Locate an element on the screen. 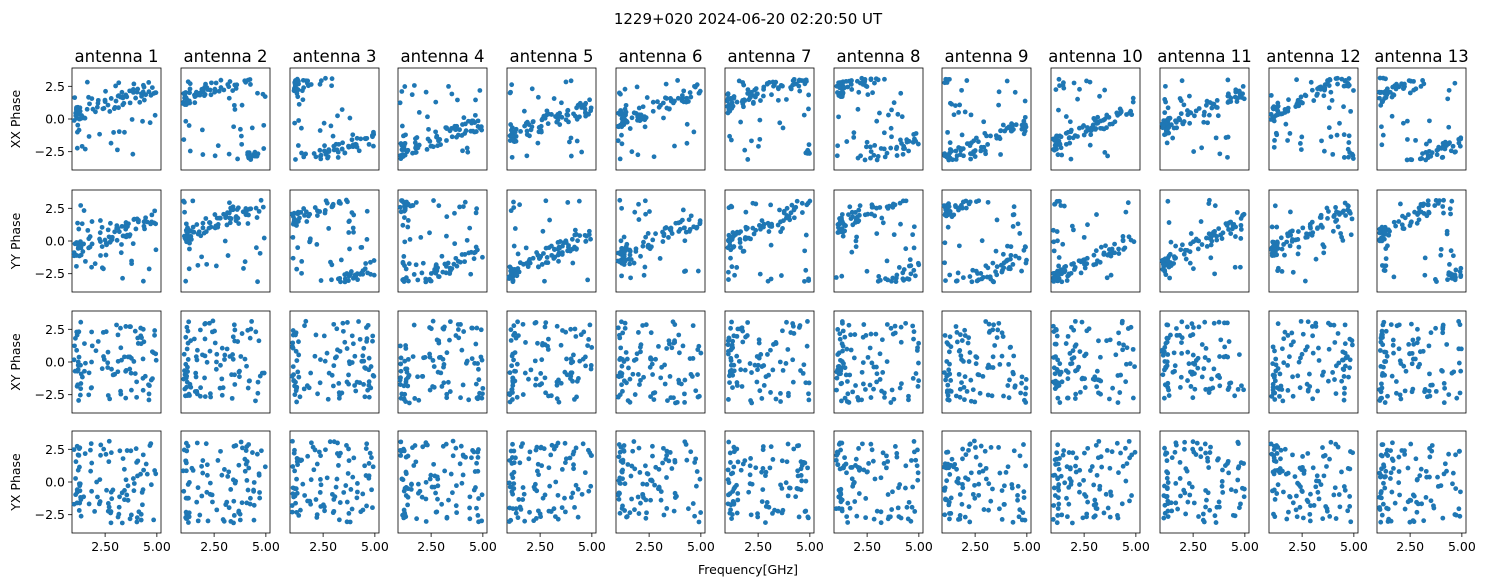  panel-1-5: antenna 5 is located at coordinates (551, 109).